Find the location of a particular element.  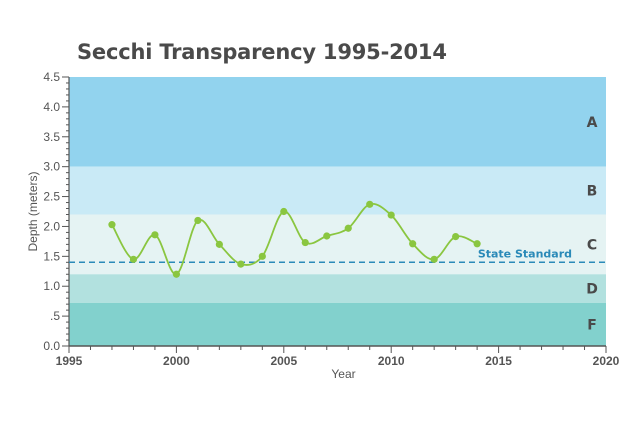

data-point-2003 is located at coordinates (241, 264).